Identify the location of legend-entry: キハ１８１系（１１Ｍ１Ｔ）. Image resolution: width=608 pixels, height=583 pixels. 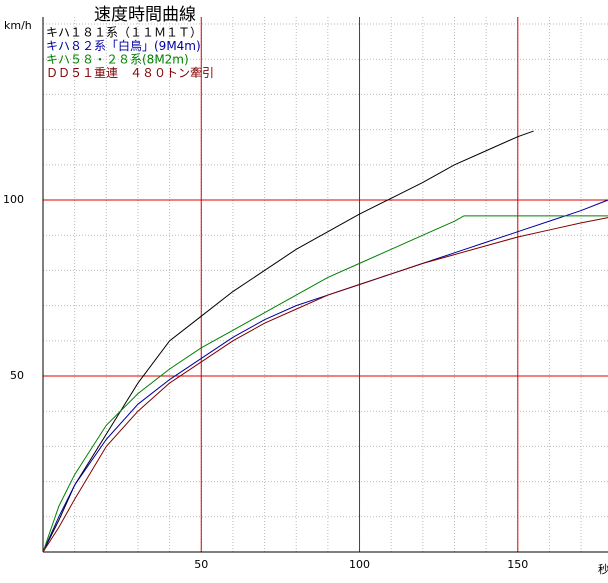
(124, 33).